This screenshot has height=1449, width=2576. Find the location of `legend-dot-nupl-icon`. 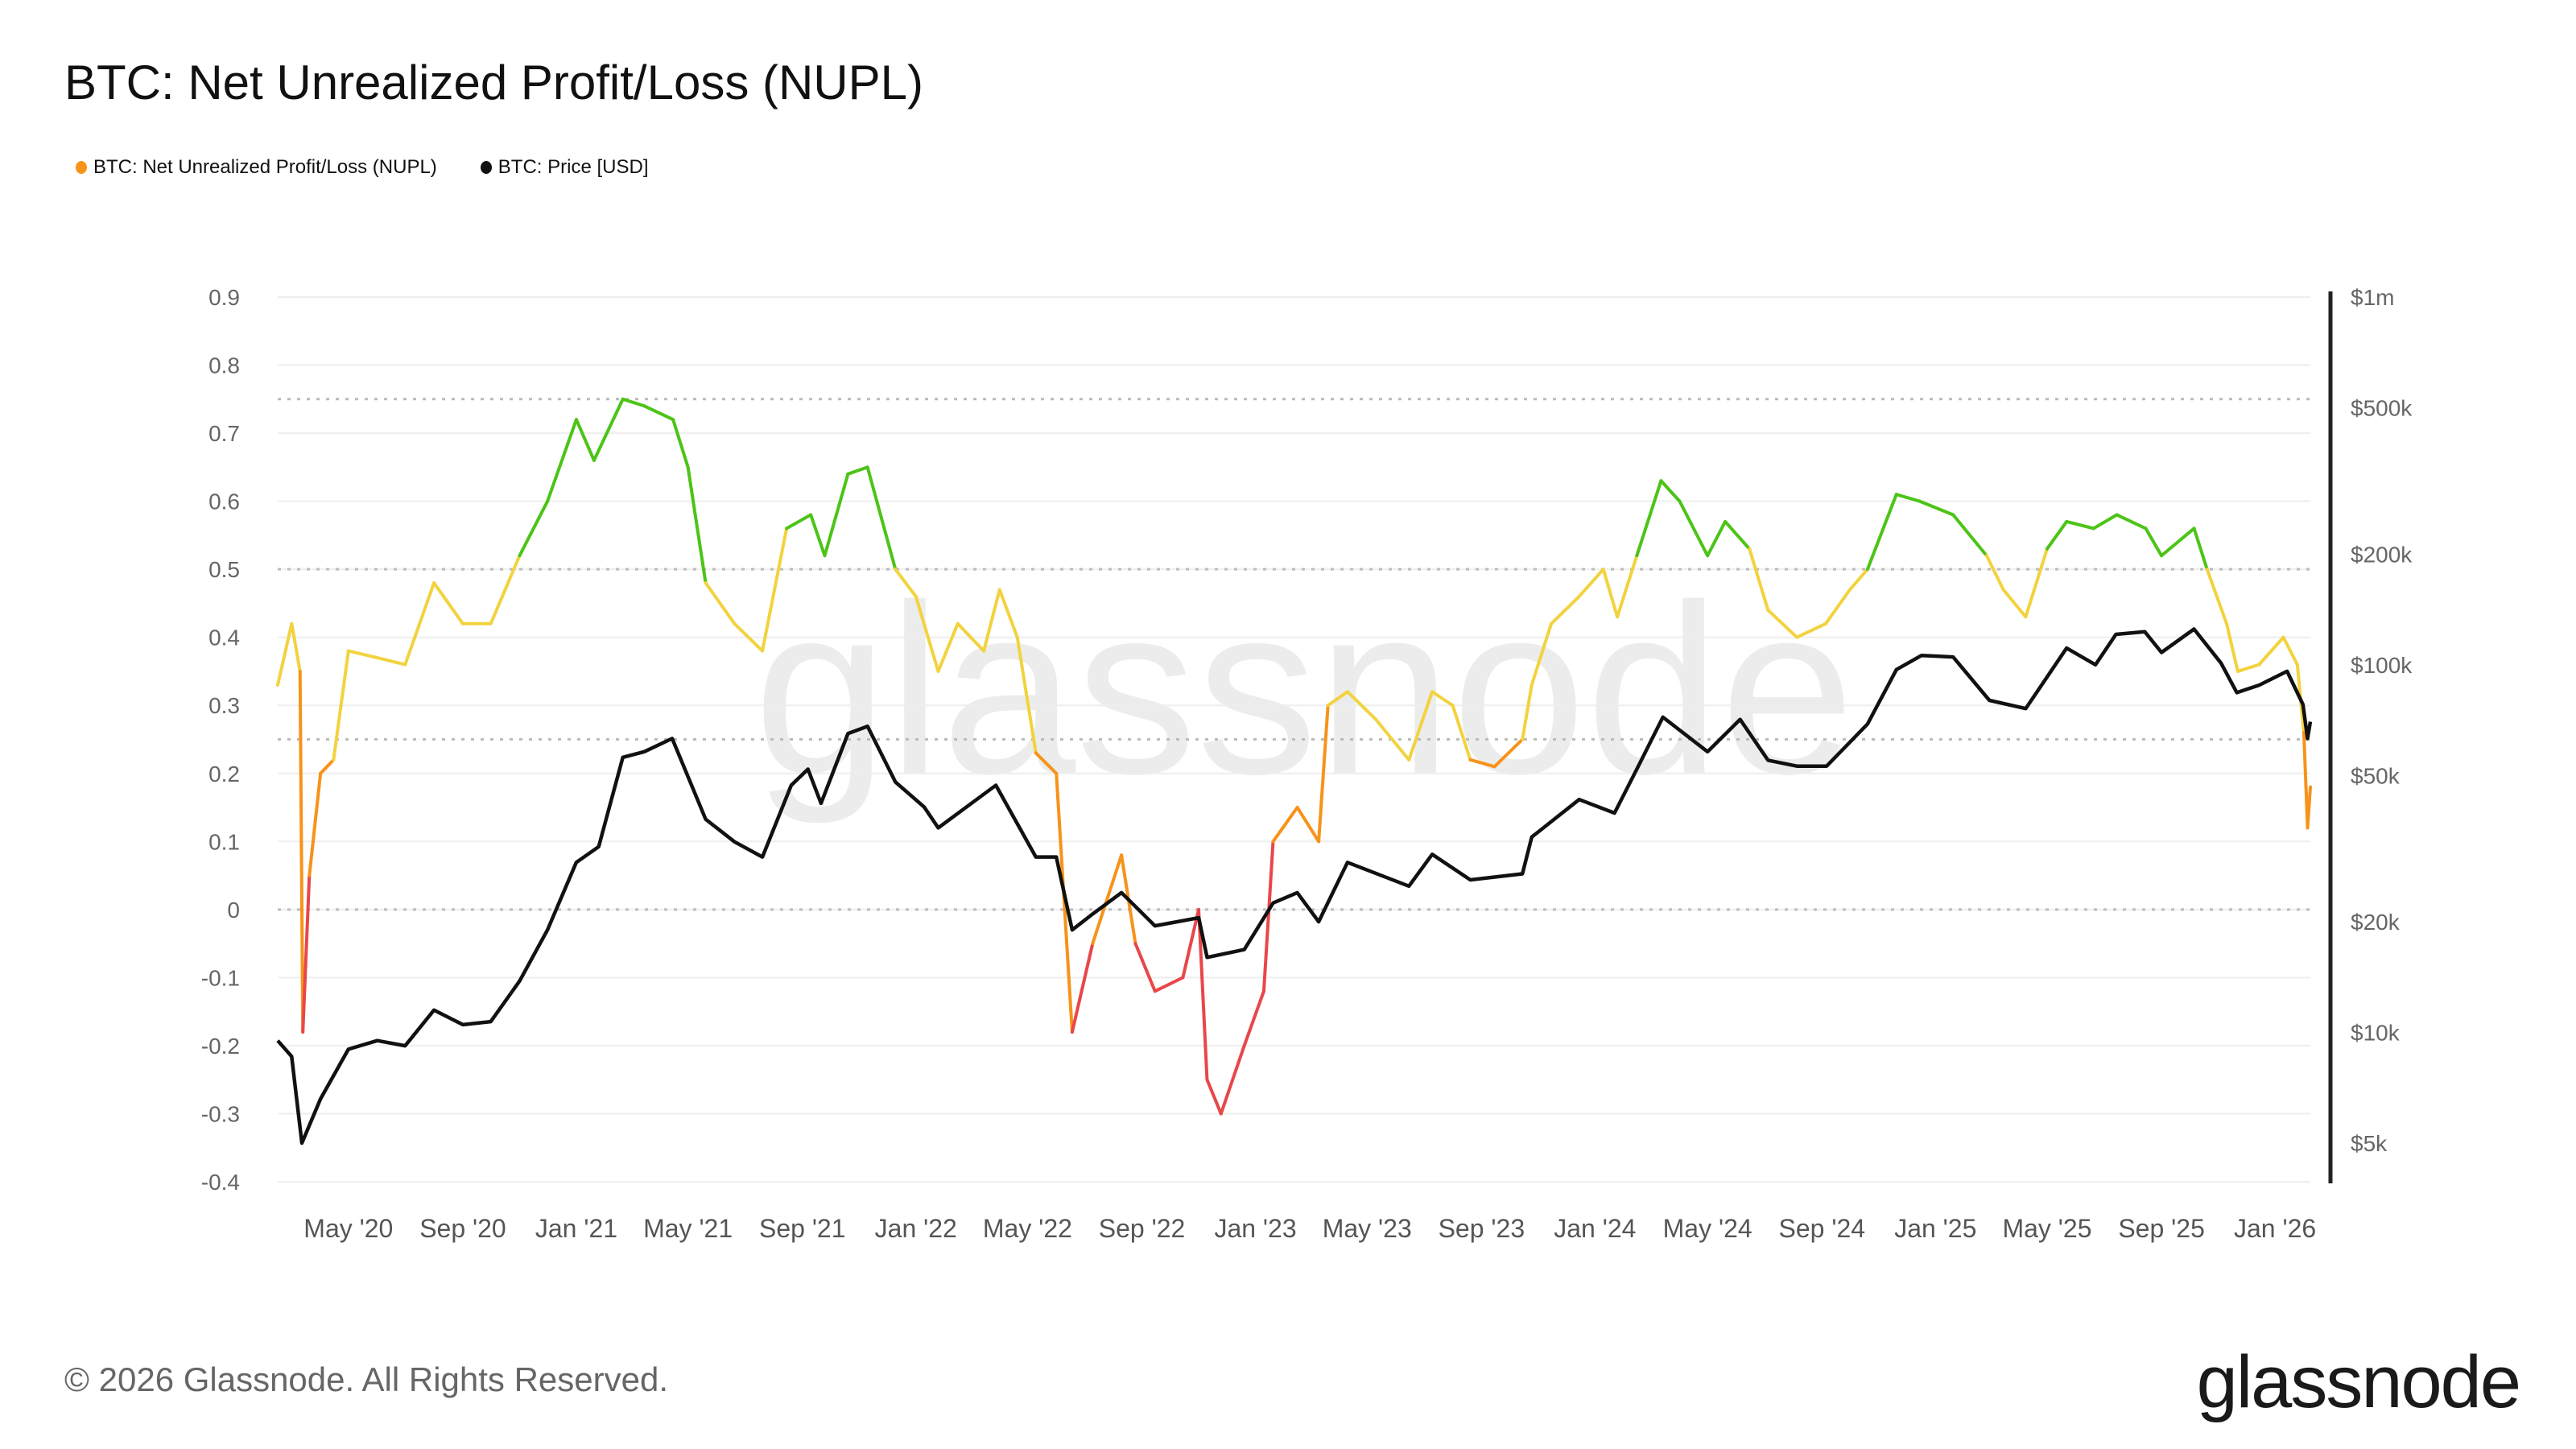

legend-dot-nupl-icon is located at coordinates (81, 167).